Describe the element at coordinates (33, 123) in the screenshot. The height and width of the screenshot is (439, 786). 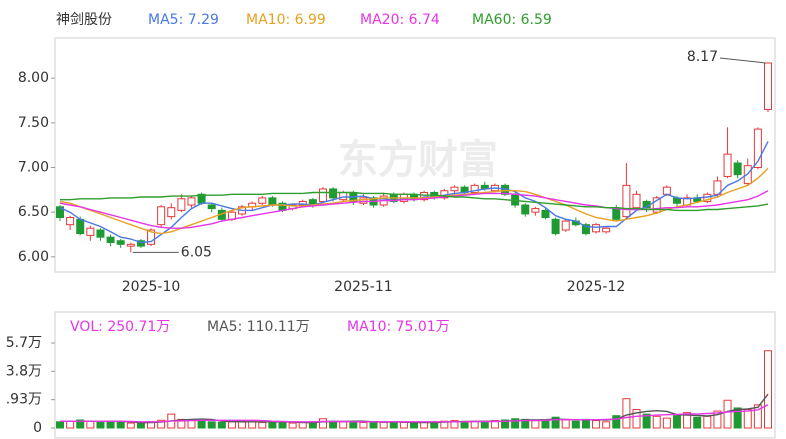
I see `y-tick-label: 7.50` at that location.